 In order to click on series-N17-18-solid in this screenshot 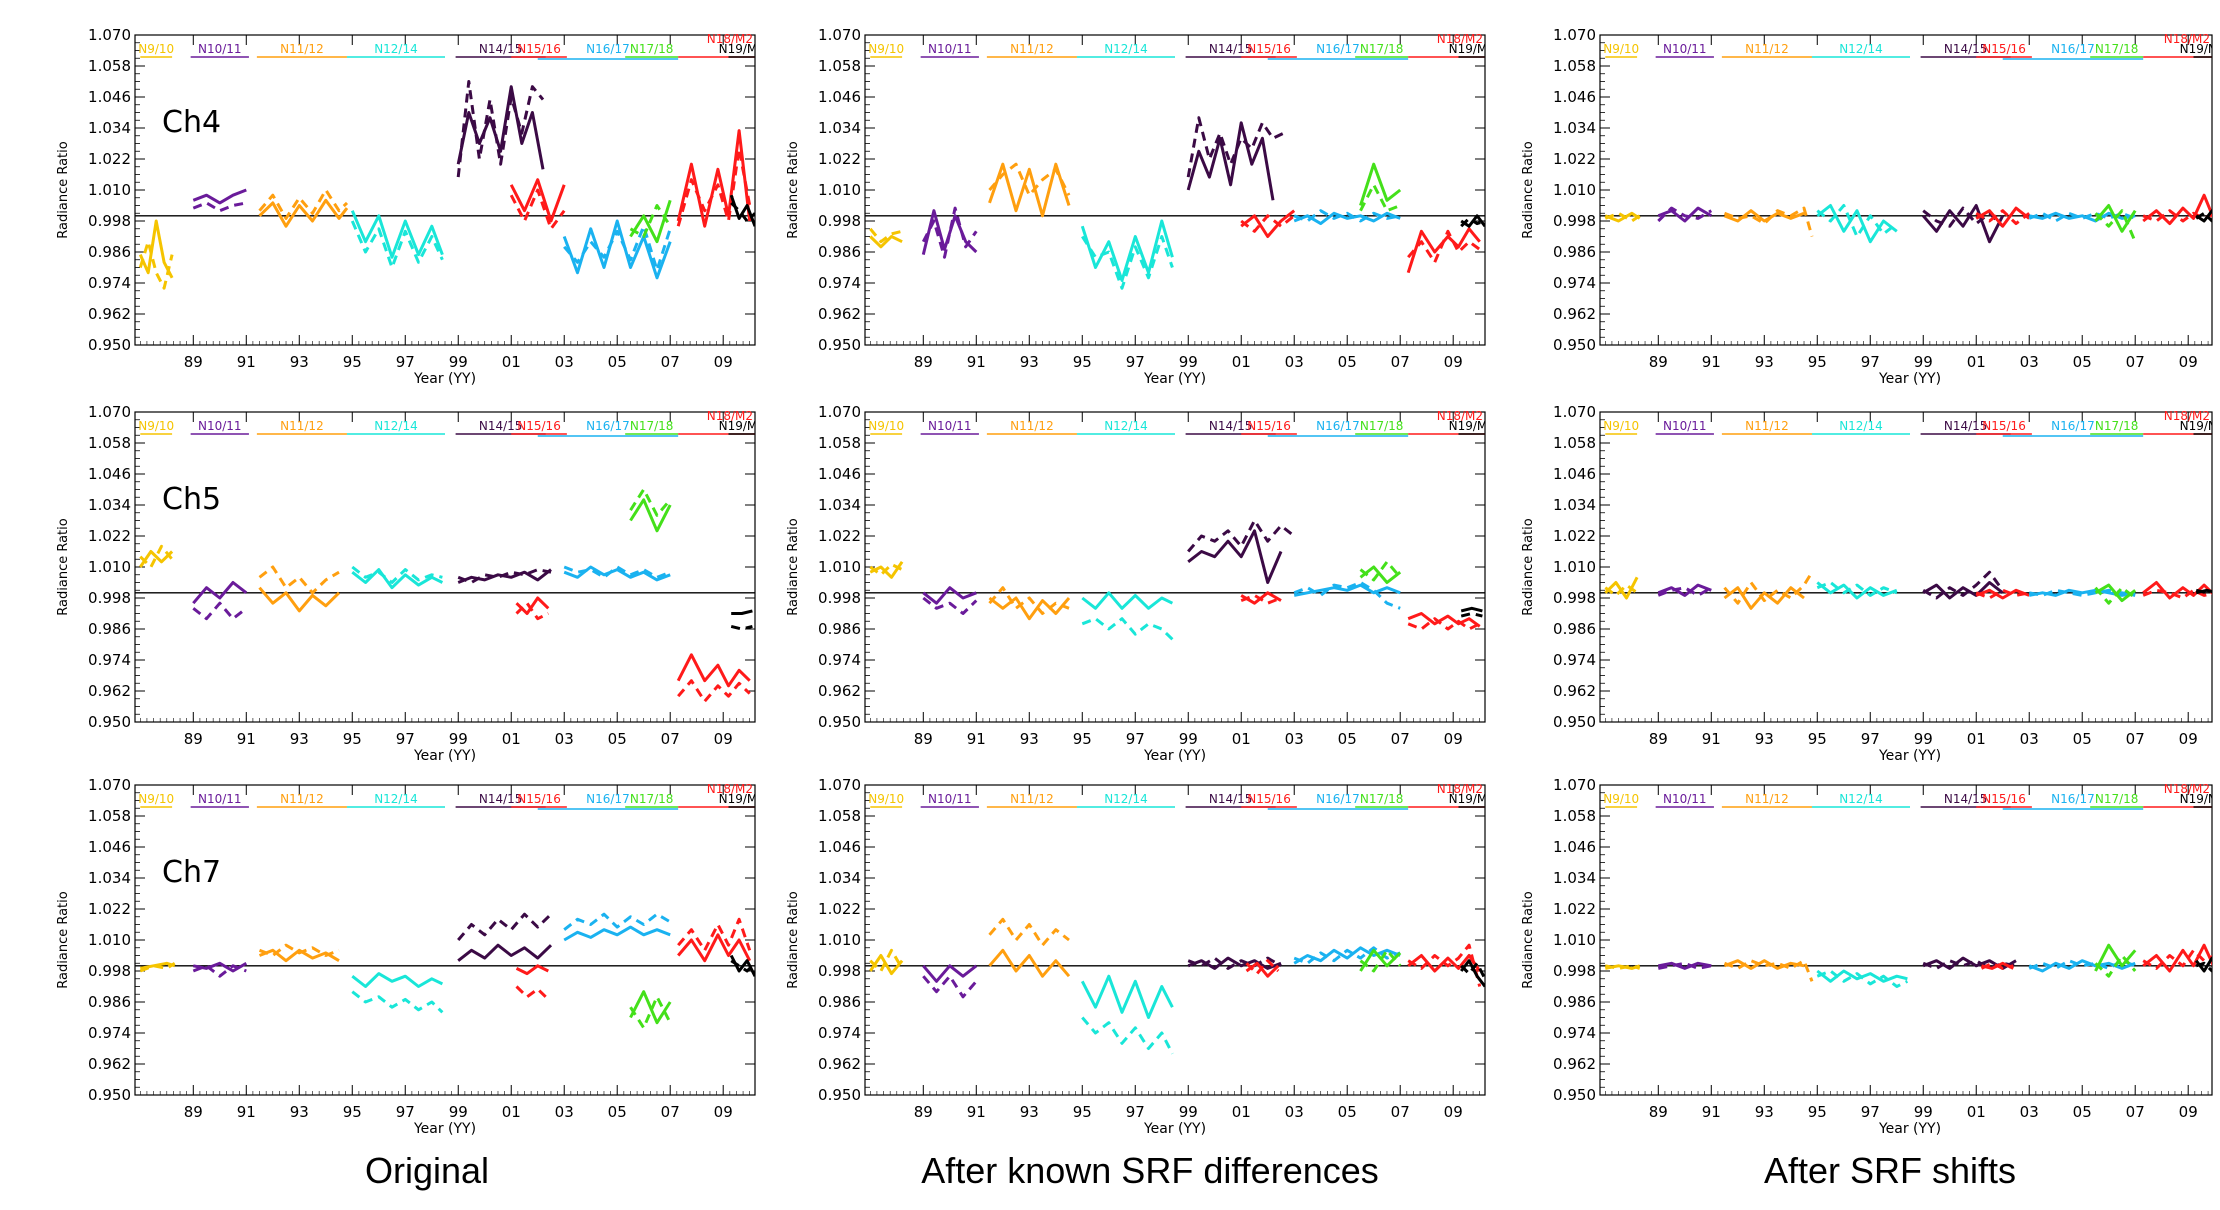, I will do `click(1380, 184)`.